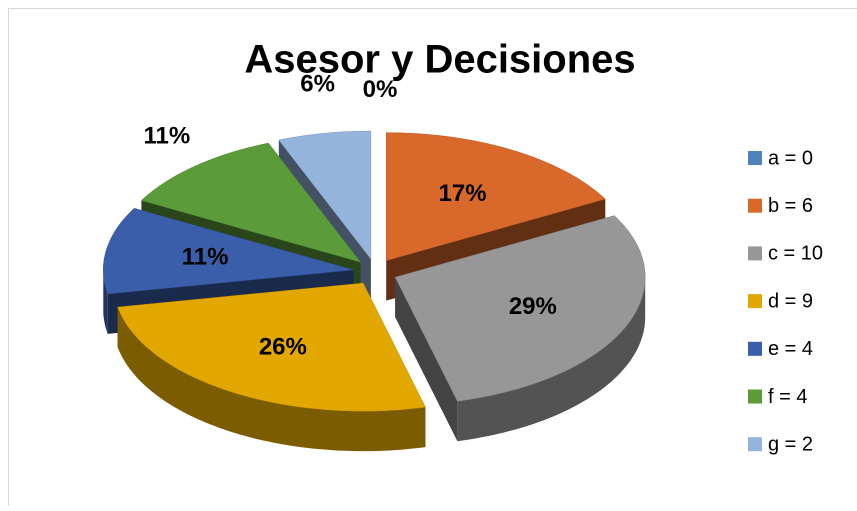 Image resolution: width=857 pixels, height=511 pixels. What do you see at coordinates (790, 206) in the screenshot?
I see `legend-label: b = 6` at bounding box center [790, 206].